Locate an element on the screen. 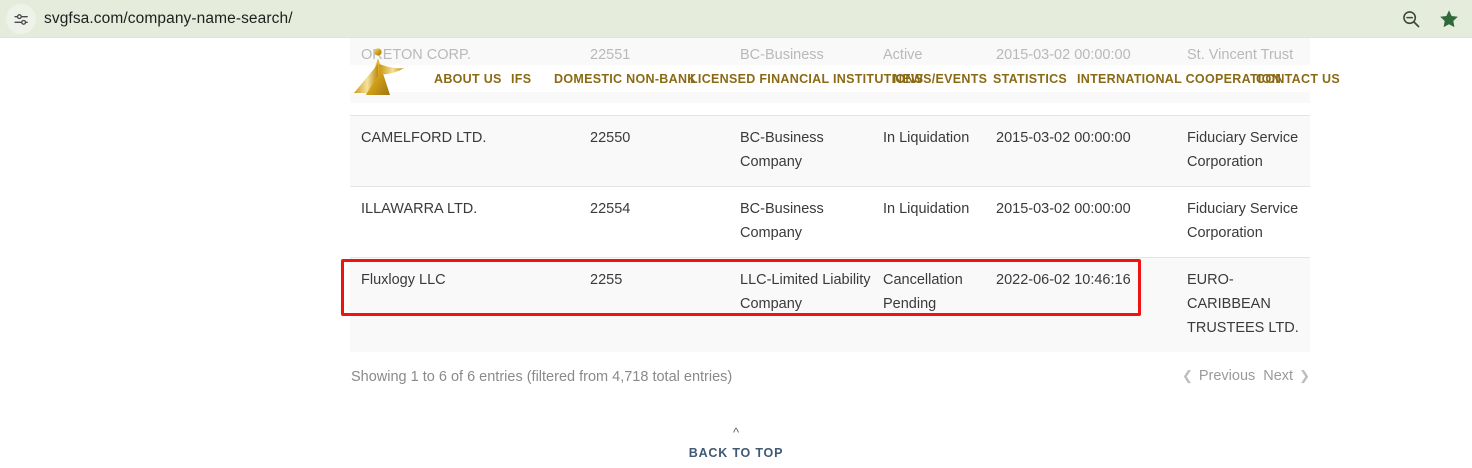  nav-item-international-cooperation: INTERNATIONAL COOPERATION is located at coordinates (1179, 78).